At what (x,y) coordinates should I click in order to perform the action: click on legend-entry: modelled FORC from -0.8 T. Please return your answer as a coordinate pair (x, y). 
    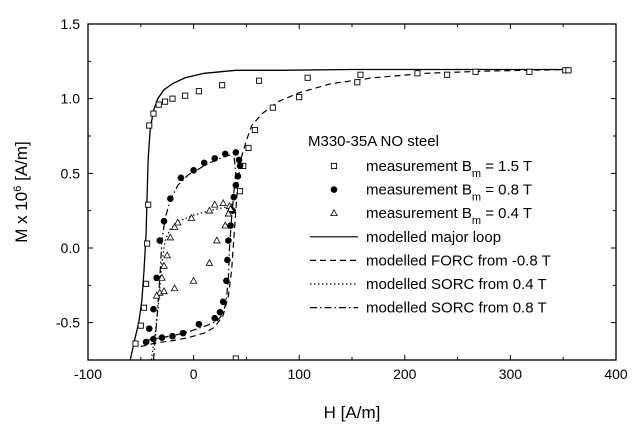
    Looking at the image, I should click on (430, 260).